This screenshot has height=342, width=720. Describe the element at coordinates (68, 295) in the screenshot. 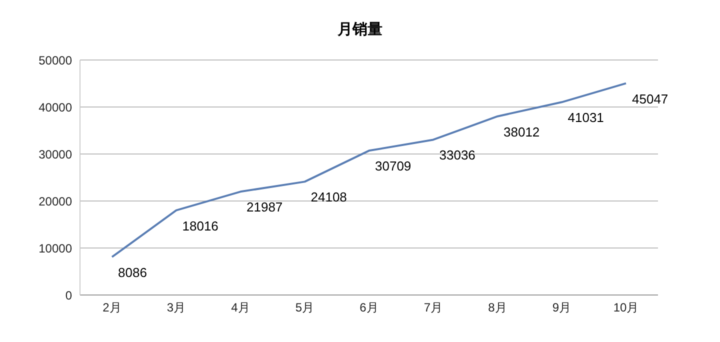

I see `y-tick-label: 0` at that location.